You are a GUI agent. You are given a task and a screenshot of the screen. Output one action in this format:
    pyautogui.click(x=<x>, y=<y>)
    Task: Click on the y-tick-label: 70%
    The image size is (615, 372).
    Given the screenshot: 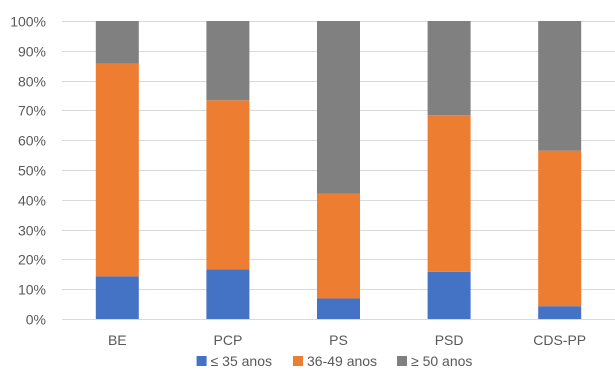 What is the action you would take?
    pyautogui.click(x=32, y=111)
    